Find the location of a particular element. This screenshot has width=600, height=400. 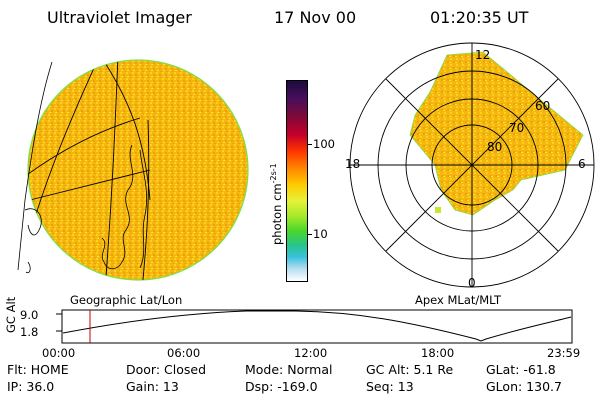

info-flt: Flt: HOME is located at coordinates (38, 369).